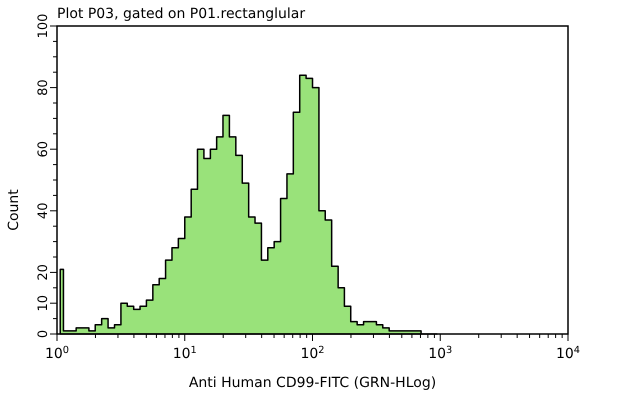 The image size is (640, 395). What do you see at coordinates (312, 383) in the screenshot?
I see `x-axis-title: Anti Human CD99-FITC (GRN-HLog)` at bounding box center [312, 383].